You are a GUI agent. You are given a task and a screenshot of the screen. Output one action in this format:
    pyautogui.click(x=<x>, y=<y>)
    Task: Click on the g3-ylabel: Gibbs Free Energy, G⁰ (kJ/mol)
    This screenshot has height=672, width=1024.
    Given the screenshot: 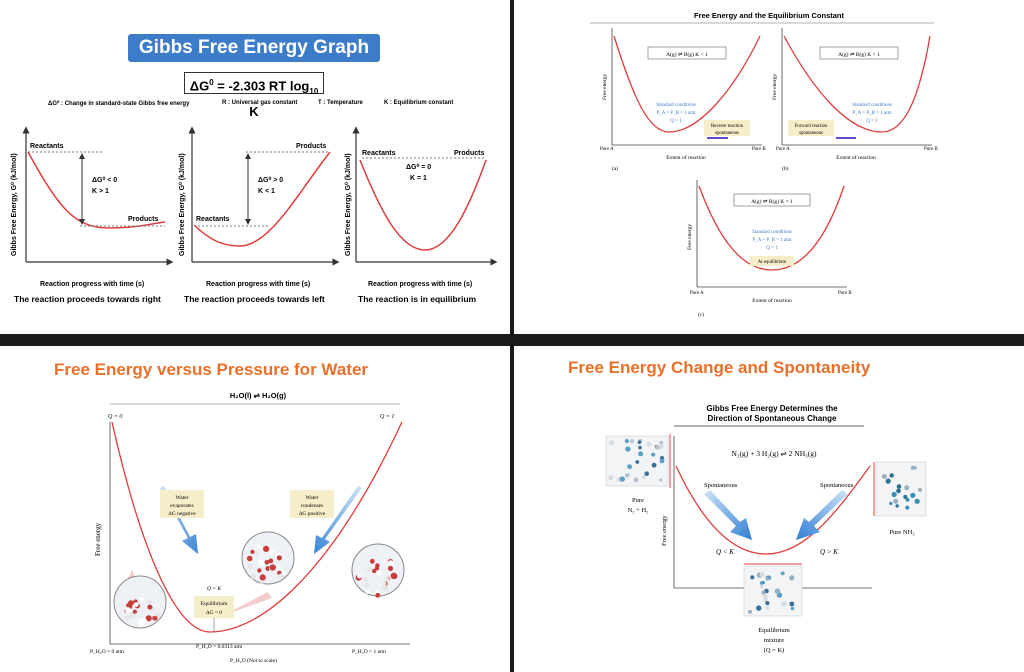 What is the action you would take?
    pyautogui.click(x=348, y=204)
    